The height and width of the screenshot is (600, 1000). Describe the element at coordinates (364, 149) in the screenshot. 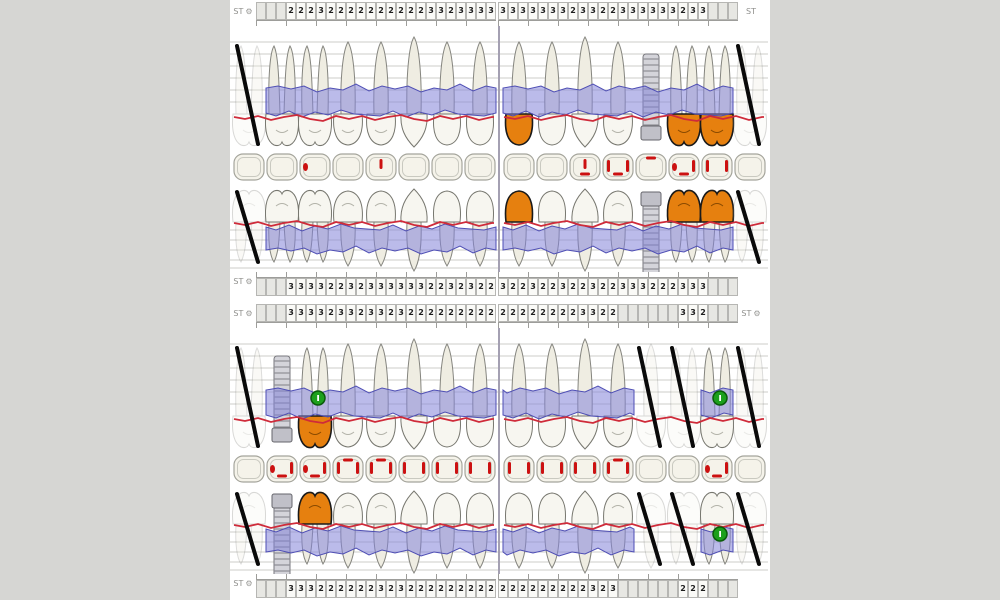

I see `quadrant-upper-left` at that location.